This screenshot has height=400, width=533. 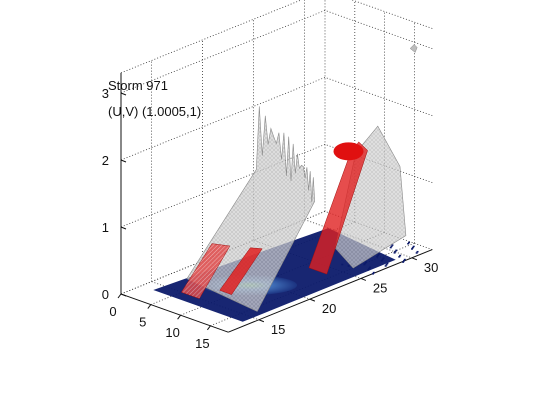 What do you see at coordinates (348, 151) in the screenshot?
I see `core-cap` at bounding box center [348, 151].